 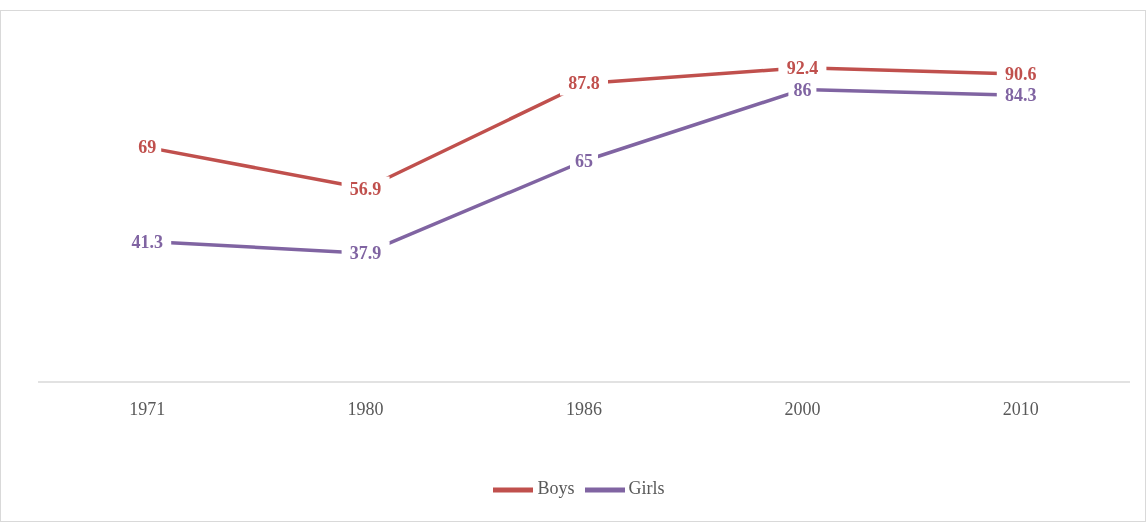 What do you see at coordinates (365, 188) in the screenshot?
I see `data-label: 56.9` at bounding box center [365, 188].